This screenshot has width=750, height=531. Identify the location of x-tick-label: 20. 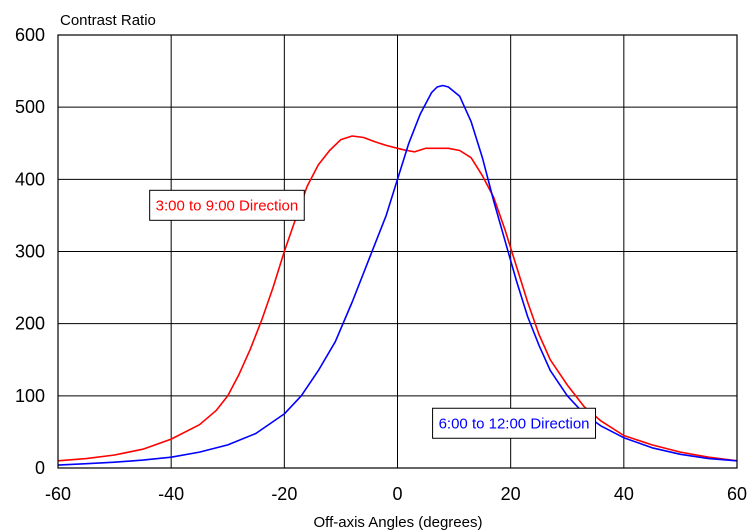
(511, 494).